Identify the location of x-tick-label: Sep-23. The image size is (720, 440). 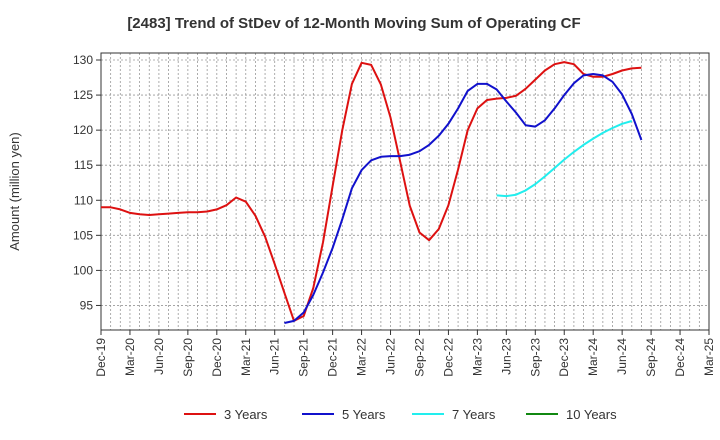
(535, 357).